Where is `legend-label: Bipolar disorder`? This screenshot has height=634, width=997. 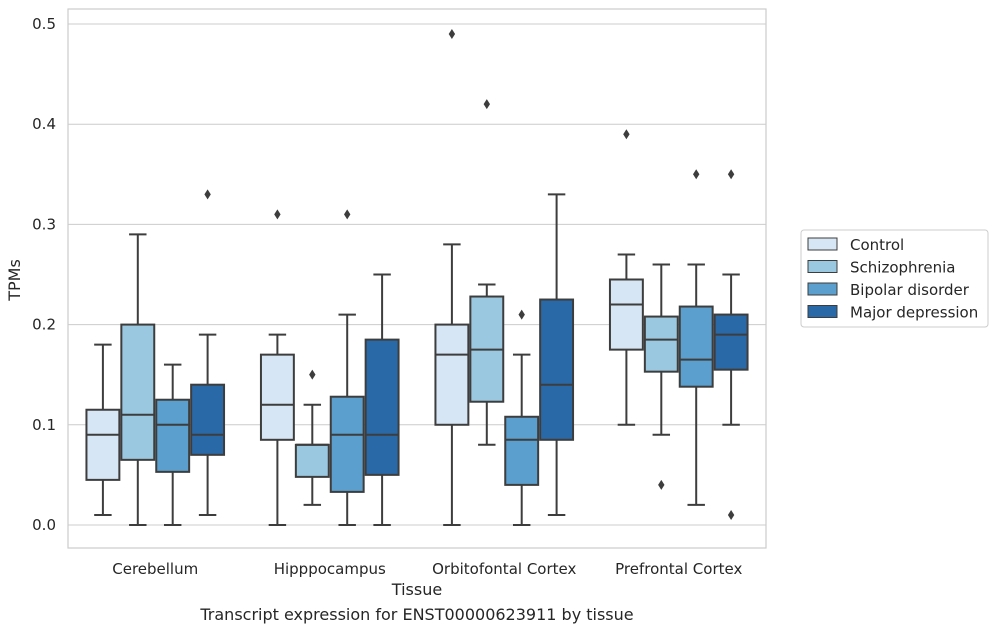
legend-label: Bipolar disorder is located at coordinates (910, 290).